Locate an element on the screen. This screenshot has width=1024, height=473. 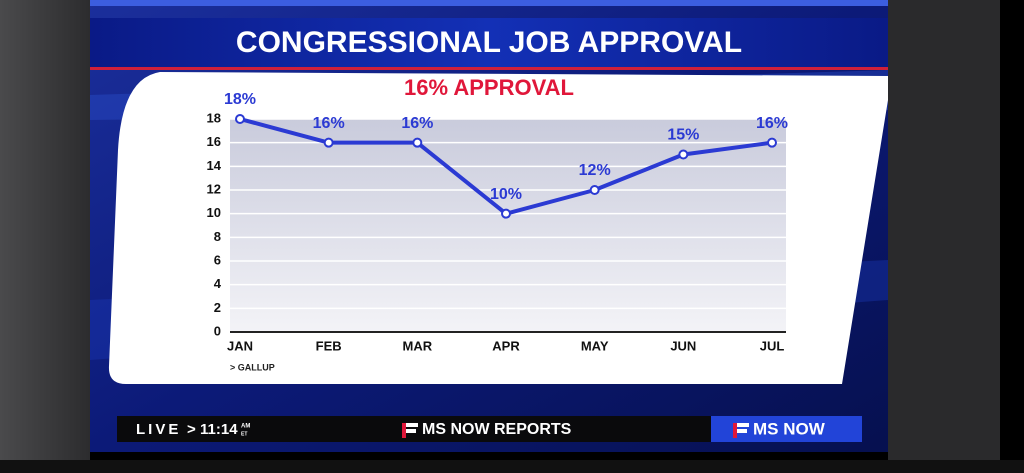
title-rule is located at coordinates (489, 68).